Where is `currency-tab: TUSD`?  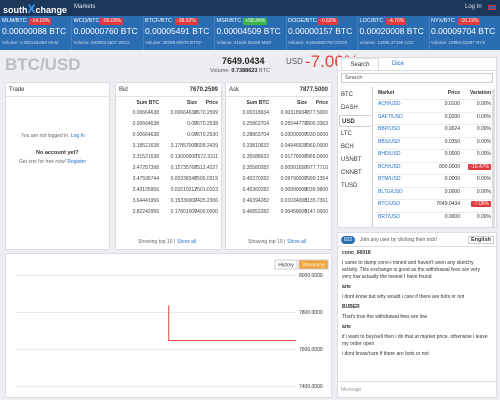
currency-tab: TUSD is located at coordinates (349, 186).